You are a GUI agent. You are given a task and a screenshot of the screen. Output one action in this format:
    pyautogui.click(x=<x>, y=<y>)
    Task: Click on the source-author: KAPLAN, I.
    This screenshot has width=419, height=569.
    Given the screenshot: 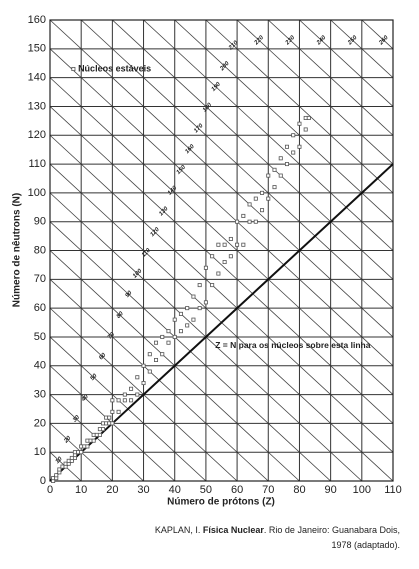 What is the action you would take?
    pyautogui.click(x=177, y=530)
    